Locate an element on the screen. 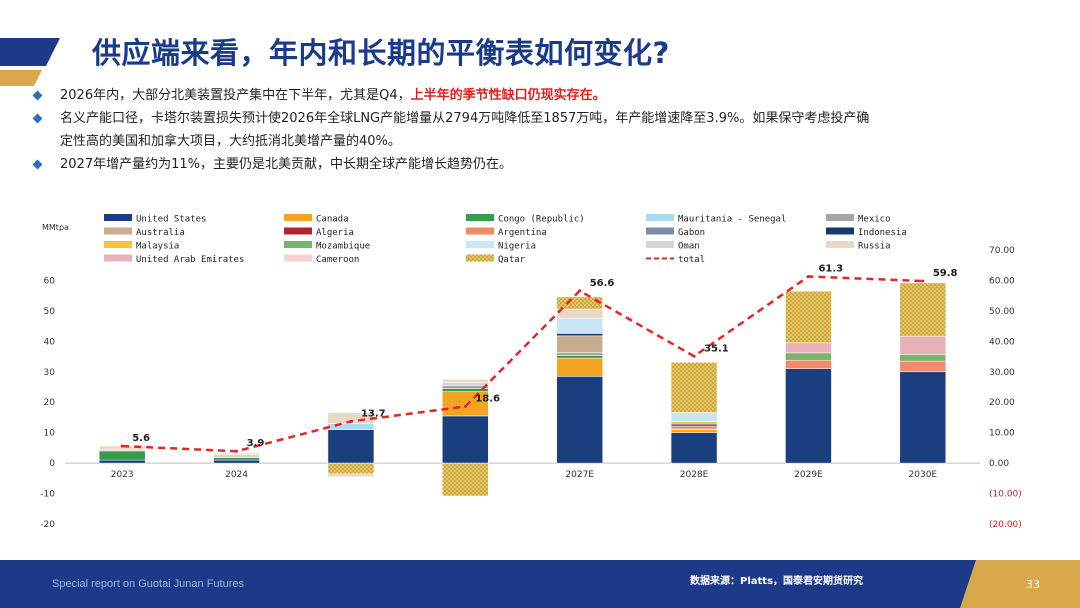 The width and height of the screenshot is (1080, 608). legend-label: Cameroon is located at coordinates (337, 260).